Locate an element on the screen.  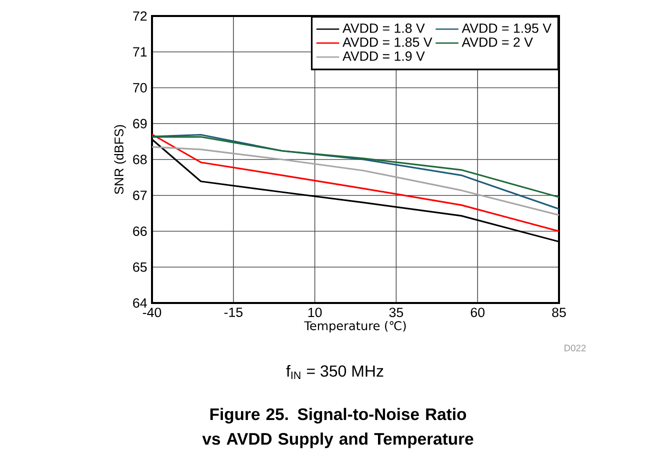
text: Figure 25. Signal-to-Noise Ratio vs AVDD Supply and Temperature is located at coordinates (338, 428).